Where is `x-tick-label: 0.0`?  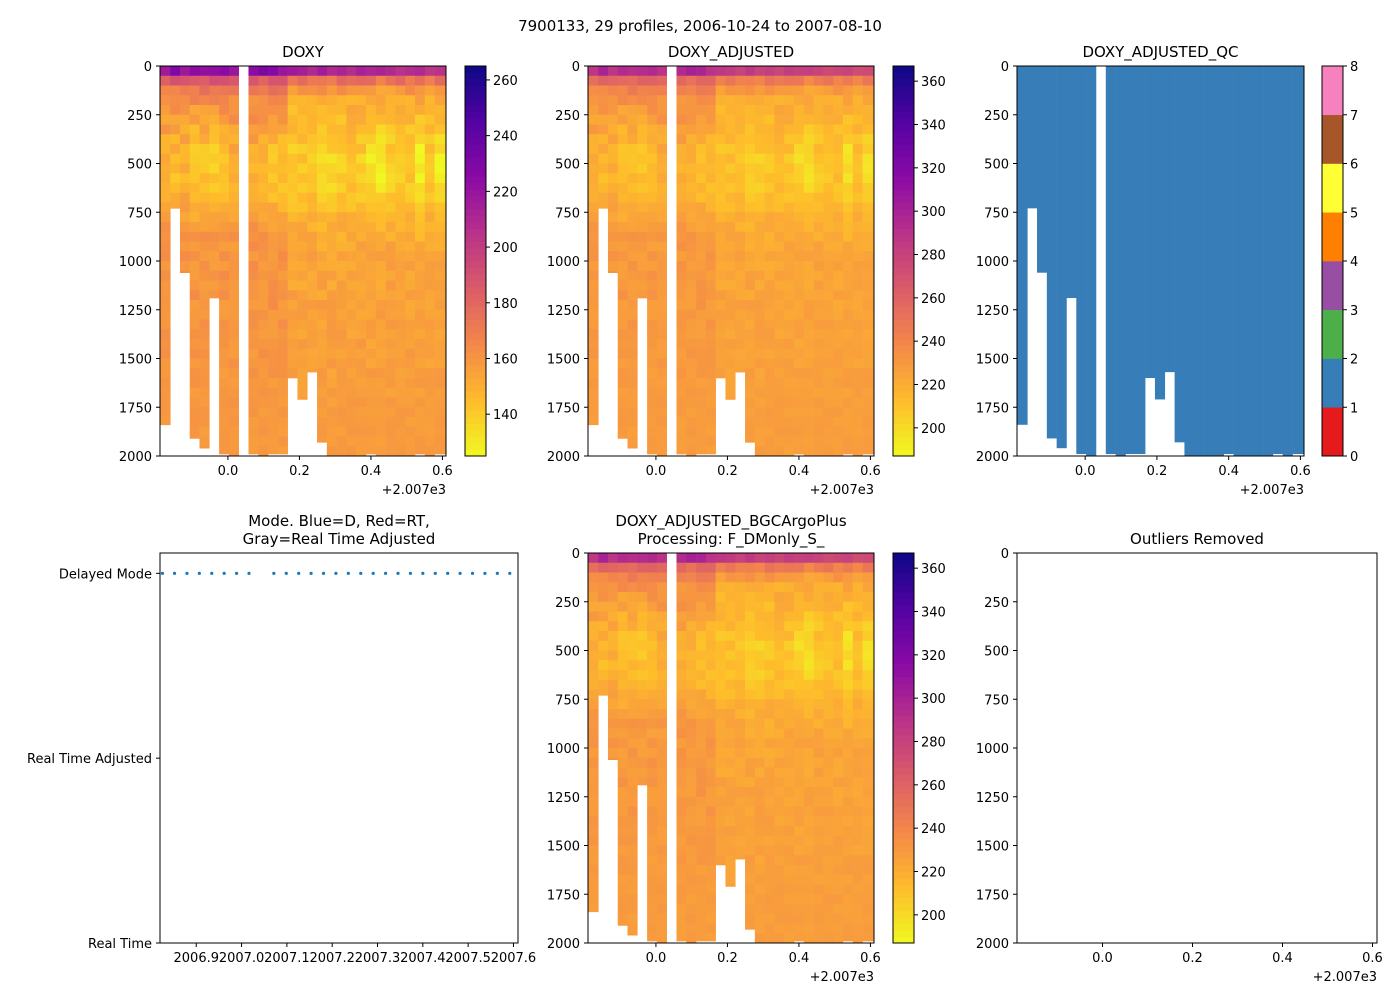 x-tick-label: 0.0 is located at coordinates (228, 471).